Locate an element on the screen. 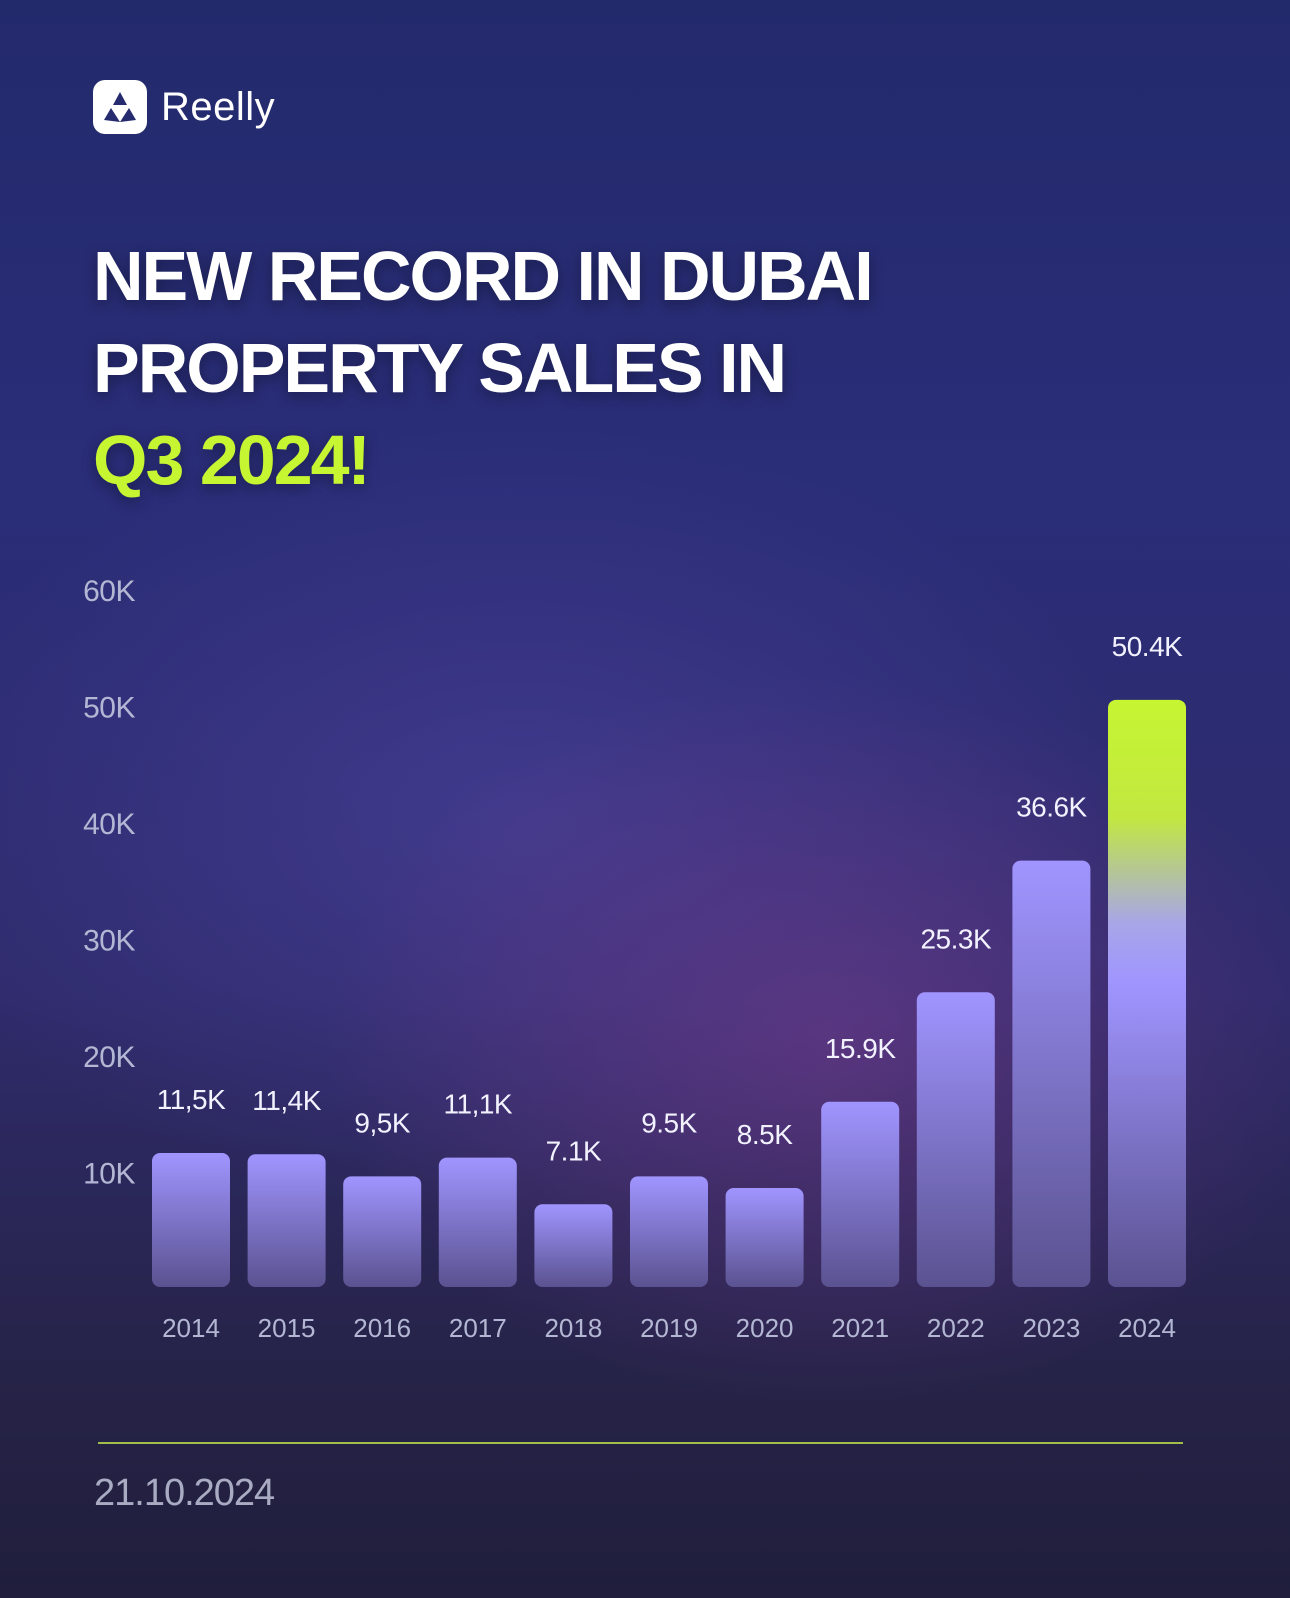 This screenshot has width=1290, height=1598. headline-line-1: NEW RECORD IN DUBAI is located at coordinates (483, 276).